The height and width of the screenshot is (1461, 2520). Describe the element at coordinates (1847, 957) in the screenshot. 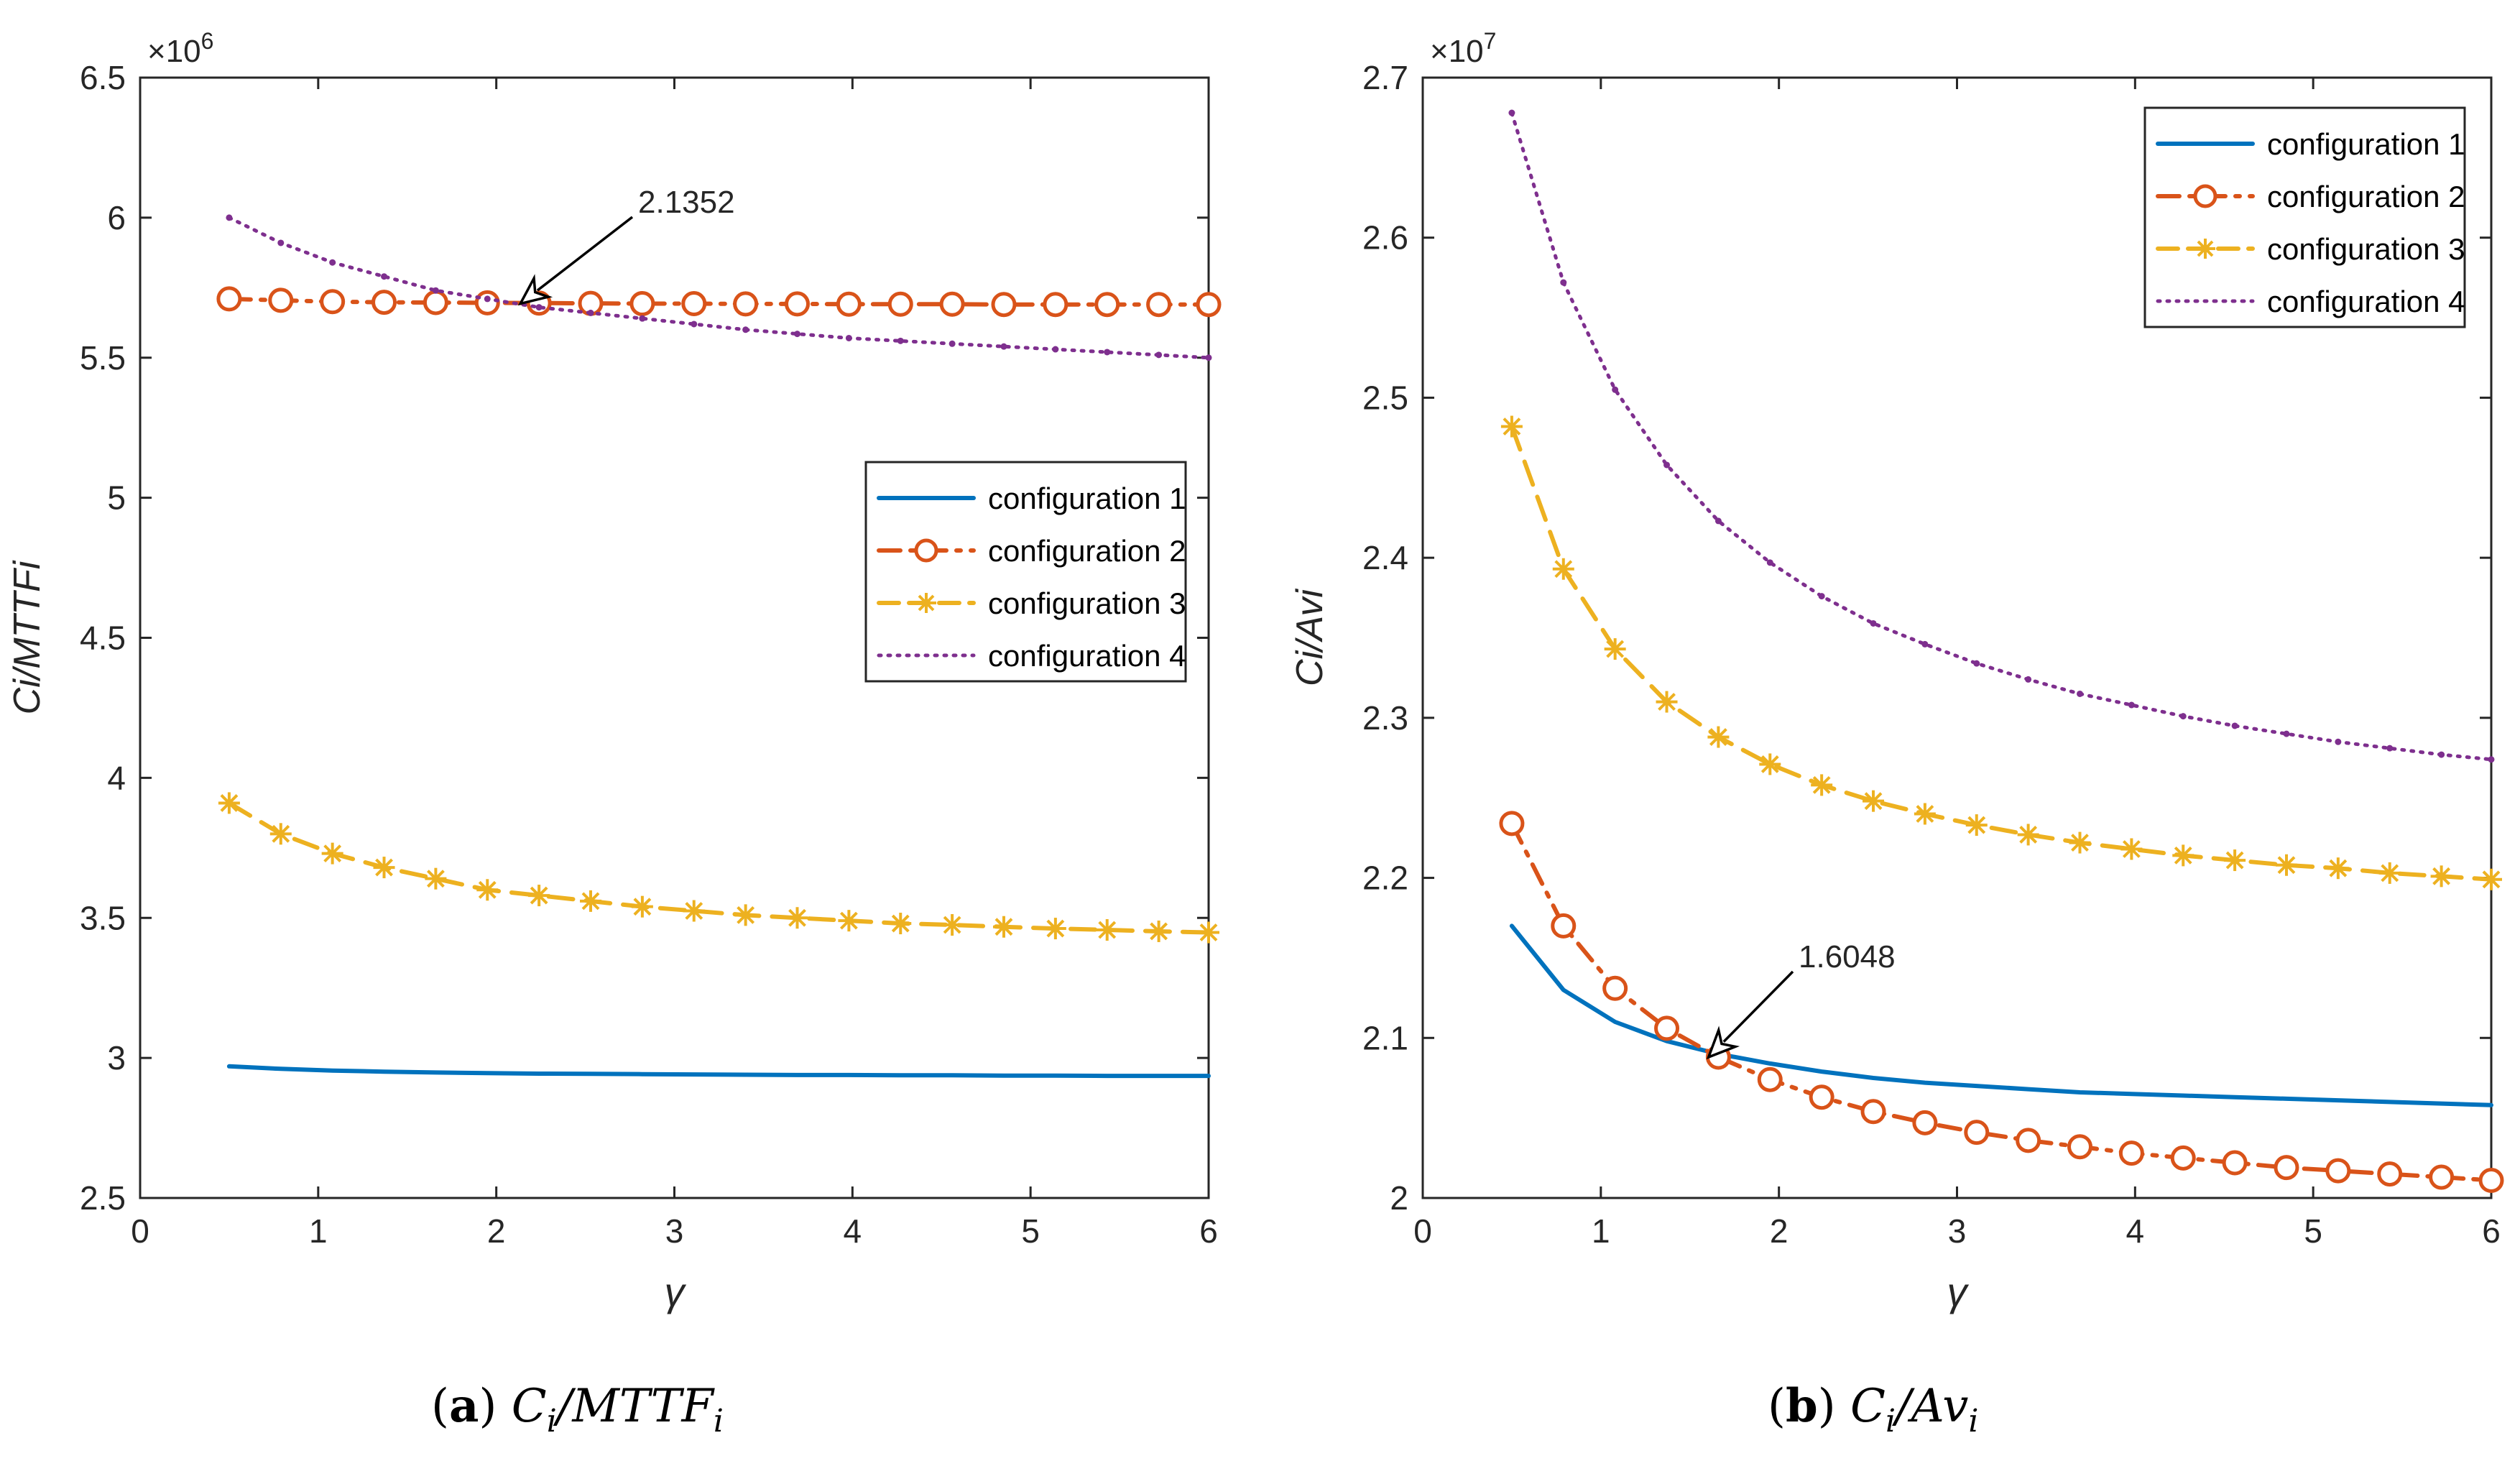

I see `annotation-label: 1.6048` at that location.